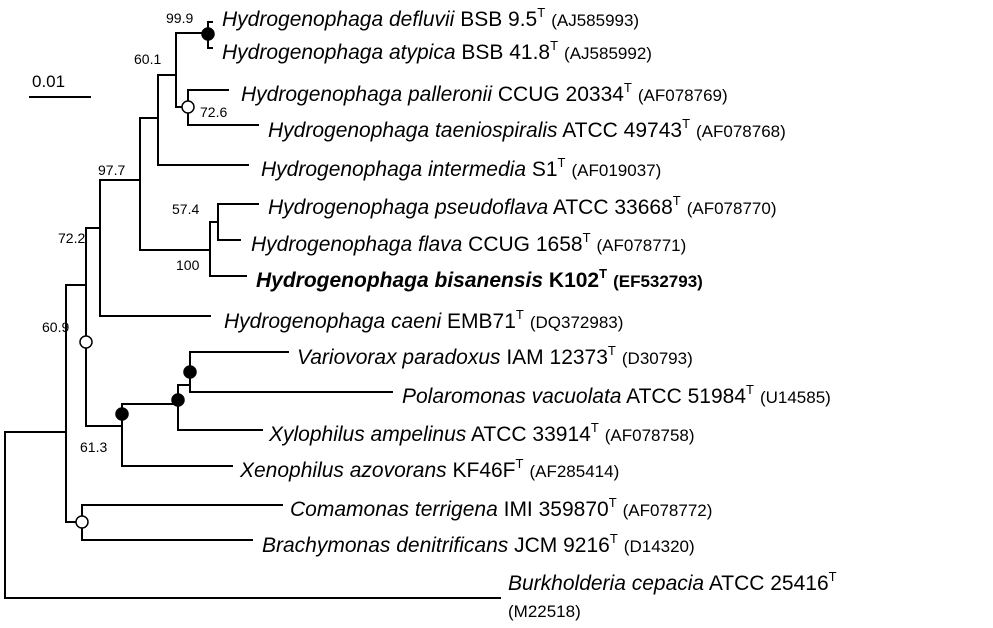 The width and height of the screenshot is (993, 628). Describe the element at coordinates (49, 81) in the screenshot. I see `scale-bar-label: 0.01` at that location.